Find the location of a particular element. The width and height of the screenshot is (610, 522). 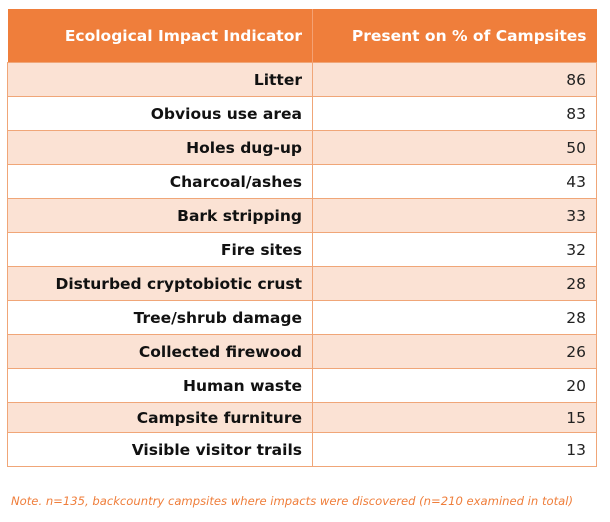

table-row: Campsite furniture 15 is located at coordinates (302, 417).